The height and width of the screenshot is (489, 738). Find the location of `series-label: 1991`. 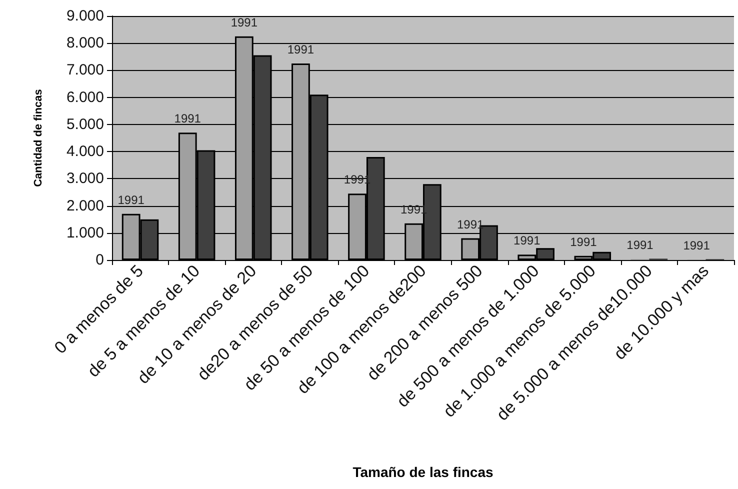

series-label: 1991 is located at coordinates (640, 245).